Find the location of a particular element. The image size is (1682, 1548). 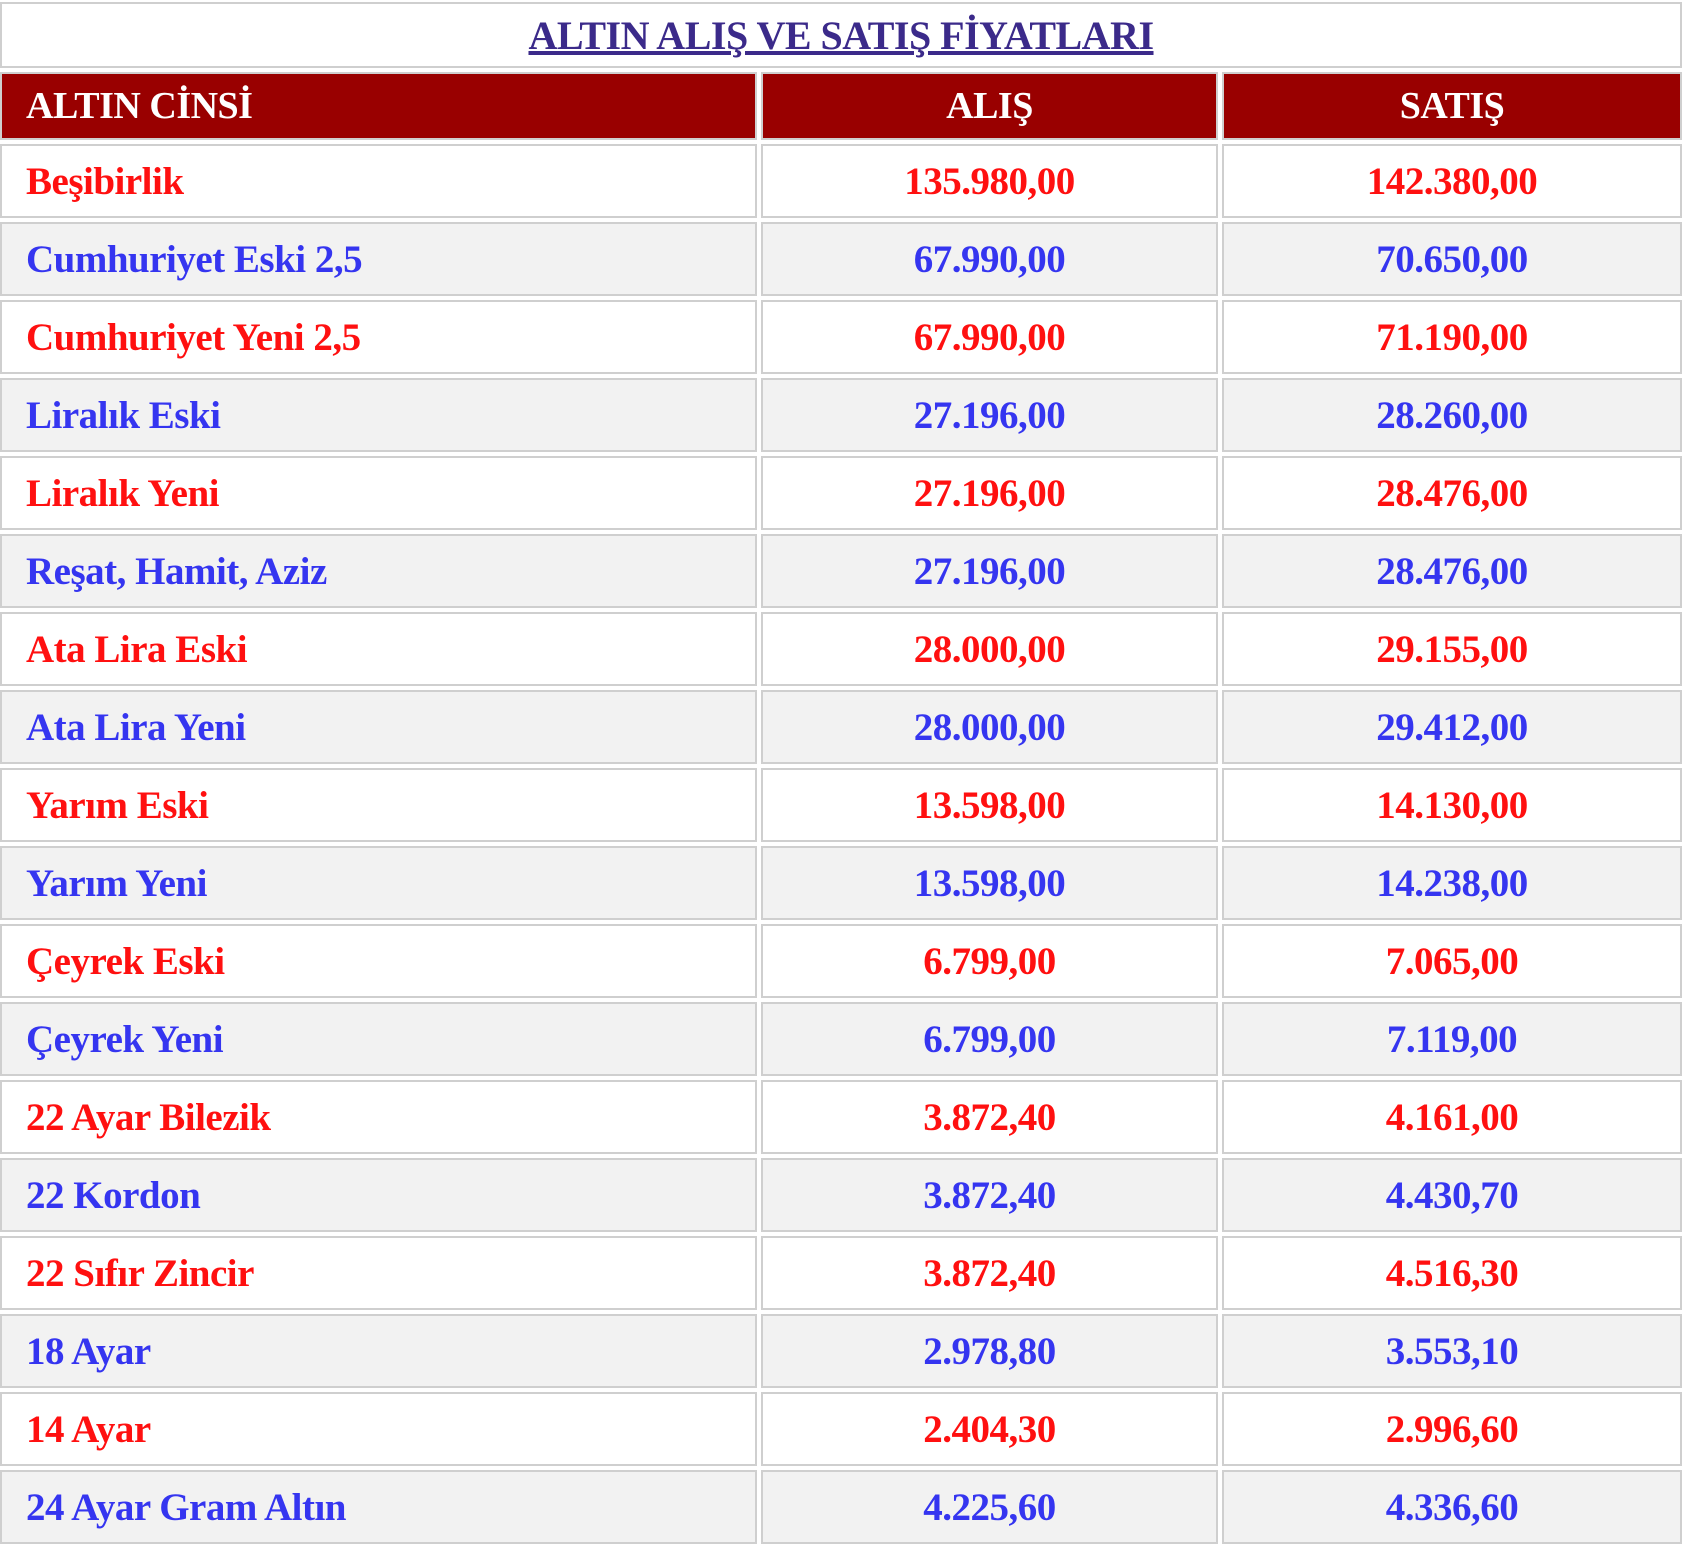

table-row: 22 Ayar Bilezik 3.872,40 4.161,00 is located at coordinates (841, 1117).